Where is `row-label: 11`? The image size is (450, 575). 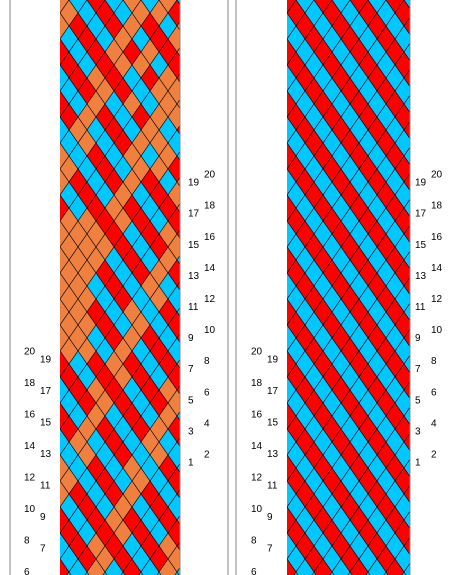
row-label: 11 is located at coordinates (420, 307).